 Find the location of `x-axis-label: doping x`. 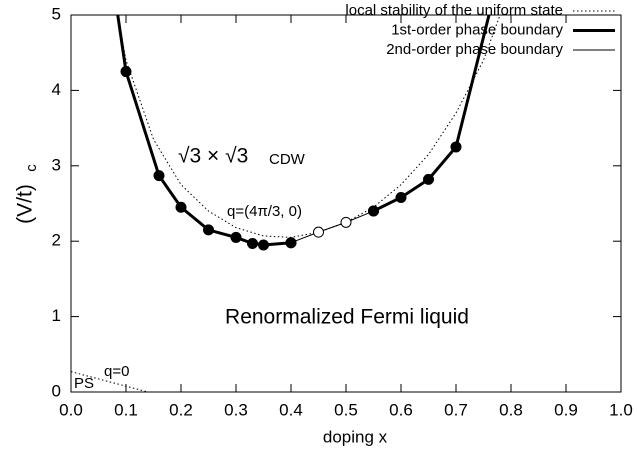

x-axis-label: doping x is located at coordinates (355, 436).